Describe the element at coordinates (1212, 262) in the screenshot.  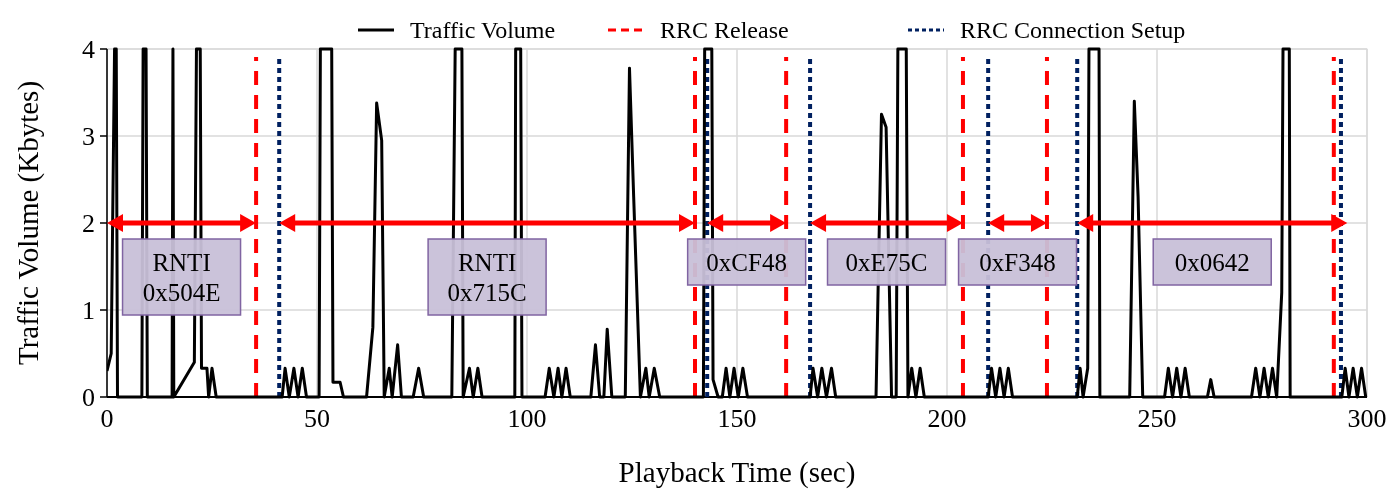
I see `annotation: 0x0642` at that location.